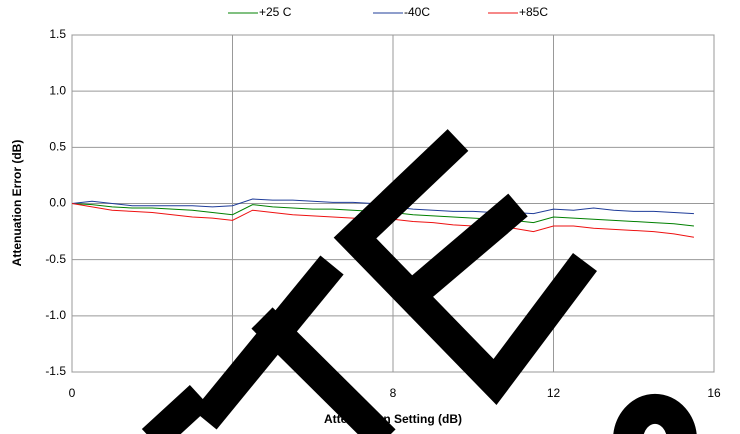  What do you see at coordinates (393, 393) in the screenshot?
I see `x-tick-label: 8` at bounding box center [393, 393].